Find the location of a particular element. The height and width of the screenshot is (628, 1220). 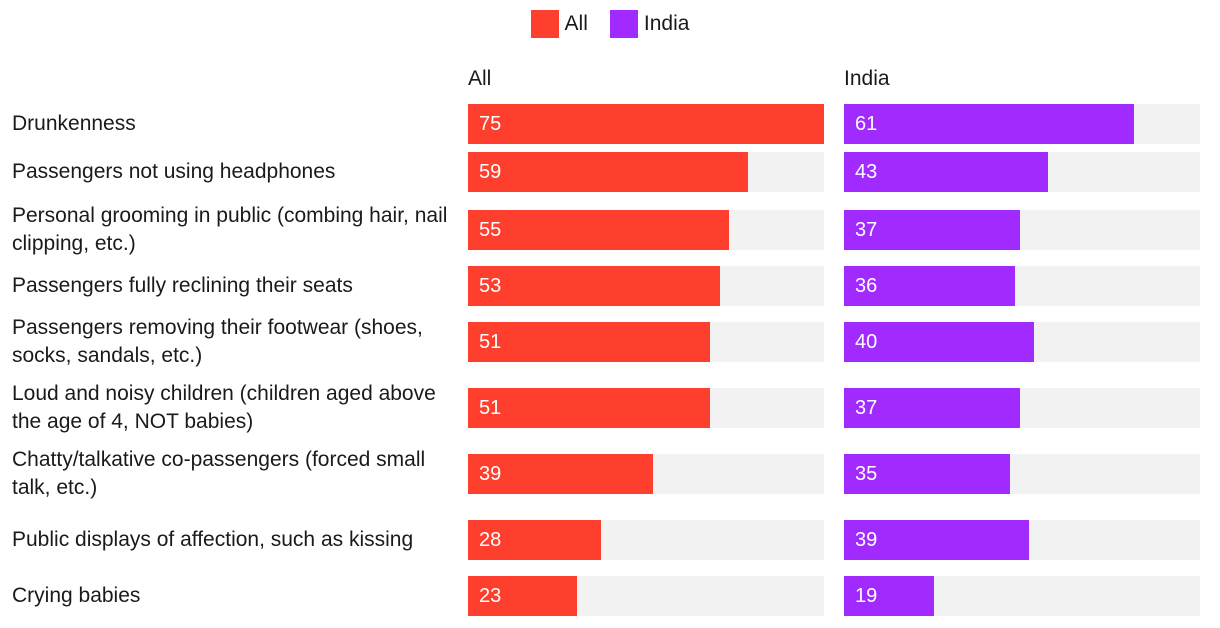

bar-india: 39 is located at coordinates (936, 540).